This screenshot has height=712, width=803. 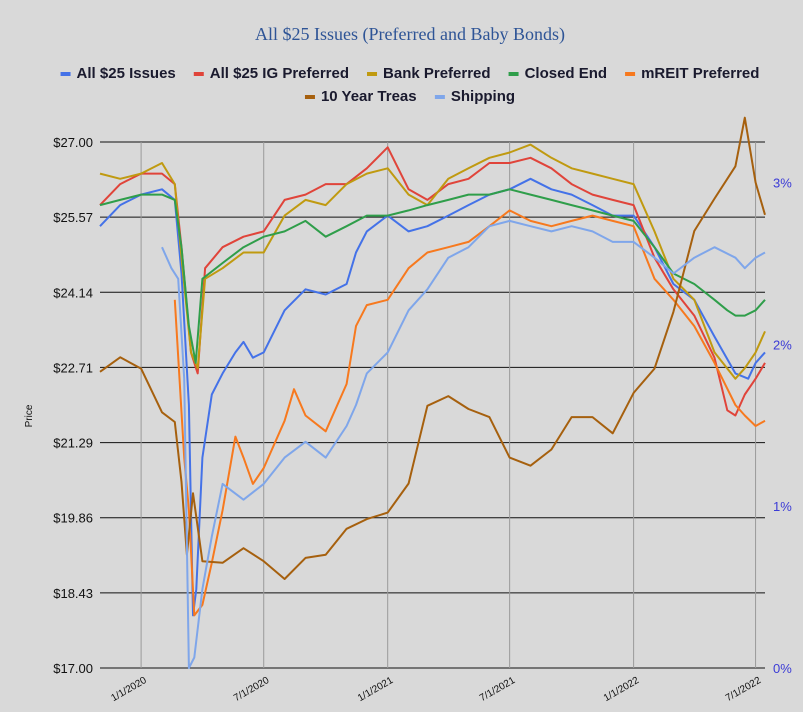 I want to click on x-tick-label: 1/1/2021, so click(x=376, y=689).